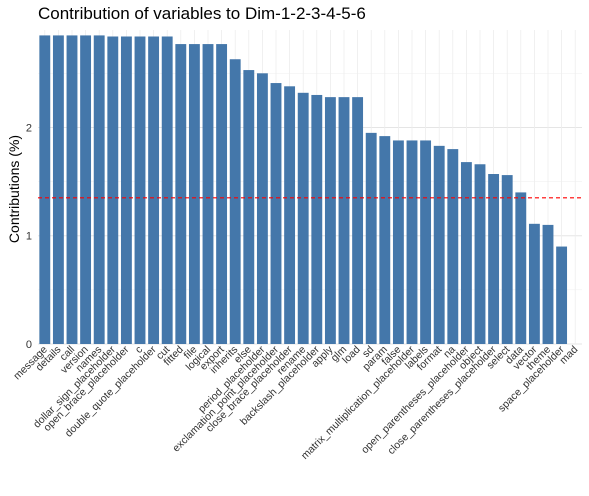 This screenshot has width=589, height=496. What do you see at coordinates (86, 190) in the screenshot?
I see `bar-version` at bounding box center [86, 190].